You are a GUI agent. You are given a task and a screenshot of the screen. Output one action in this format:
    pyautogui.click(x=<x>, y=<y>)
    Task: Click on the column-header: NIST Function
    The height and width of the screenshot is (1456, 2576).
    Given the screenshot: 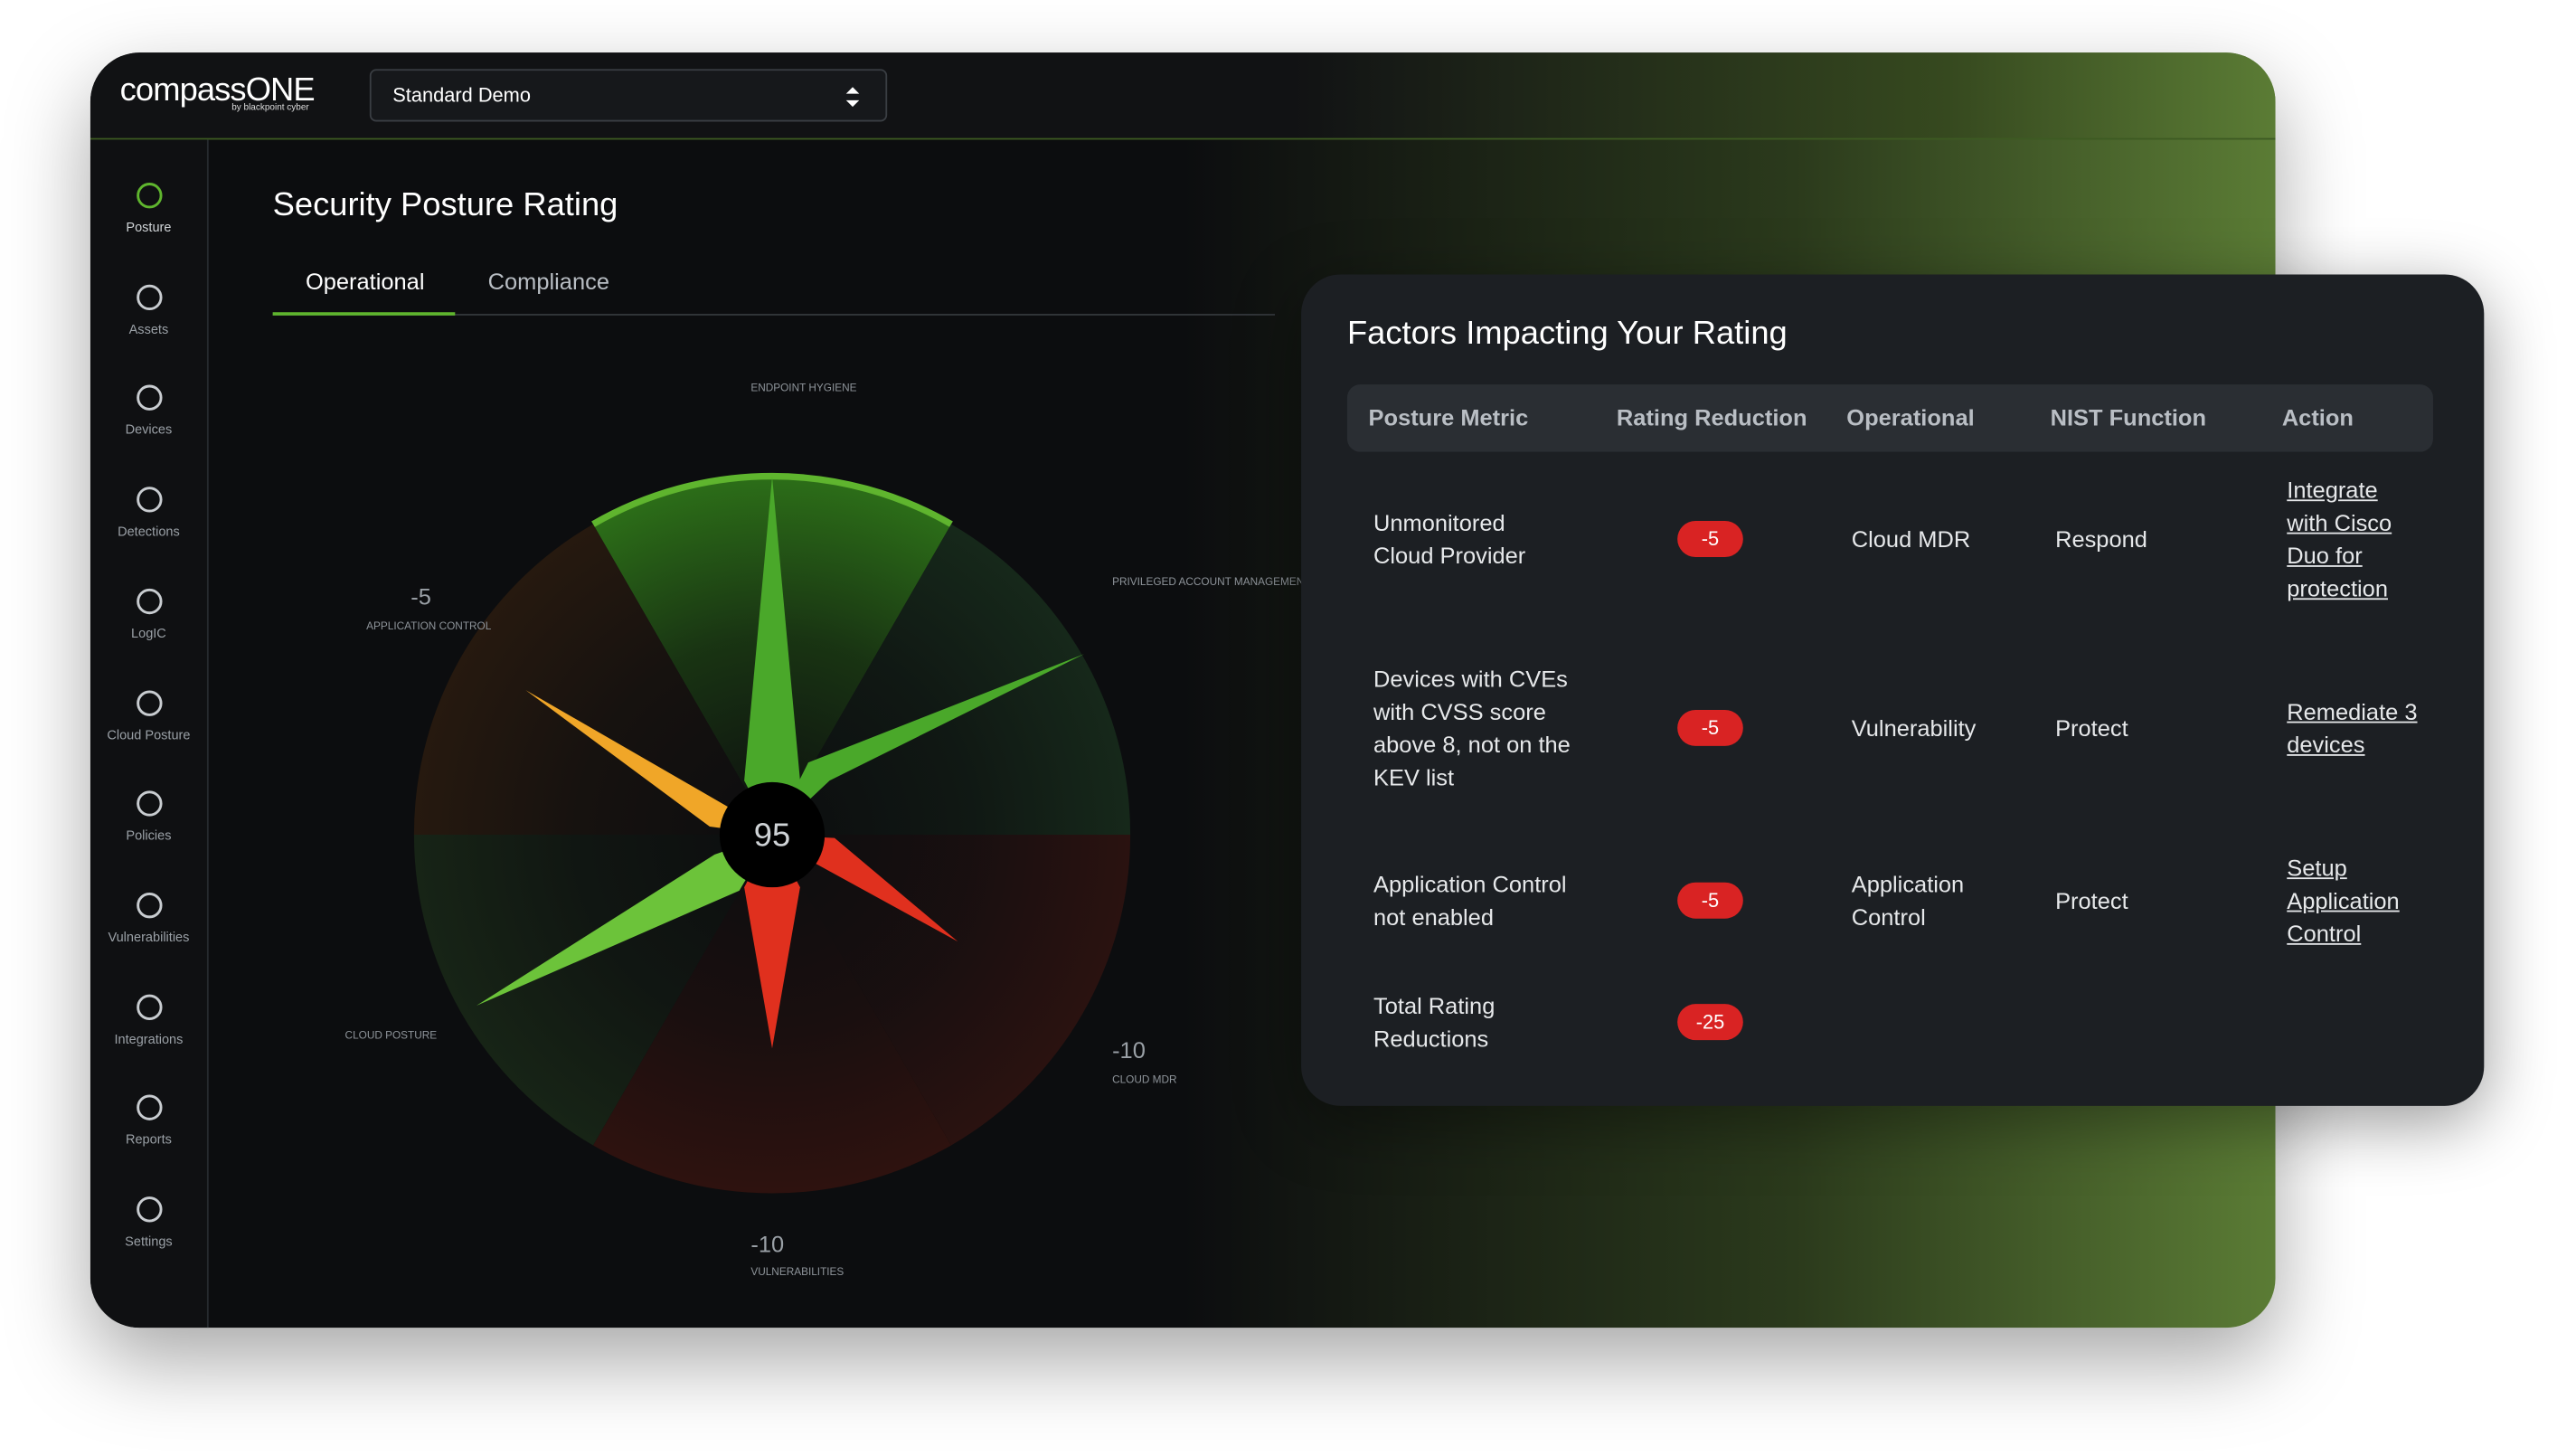 What is the action you would take?
    pyautogui.click(x=2128, y=417)
    